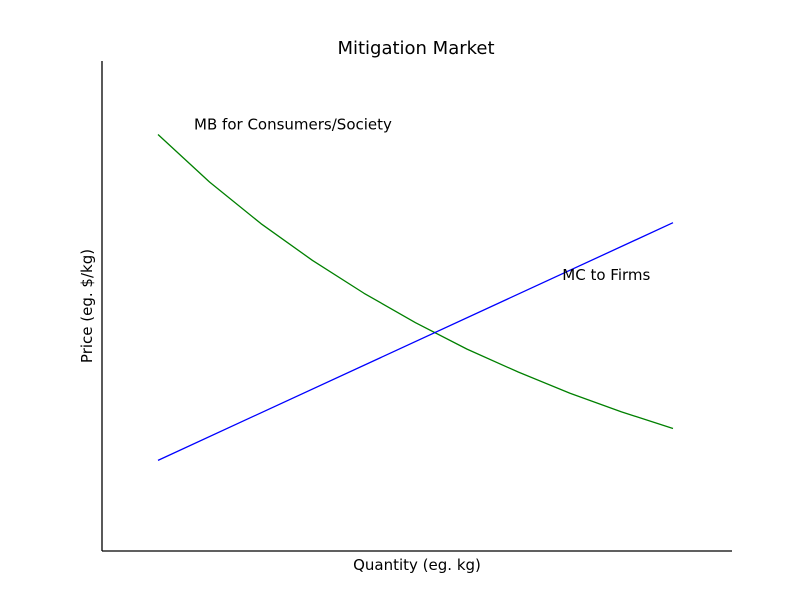  Describe the element at coordinates (415, 48) in the screenshot. I see `chart-title: Mitigation Market` at that location.